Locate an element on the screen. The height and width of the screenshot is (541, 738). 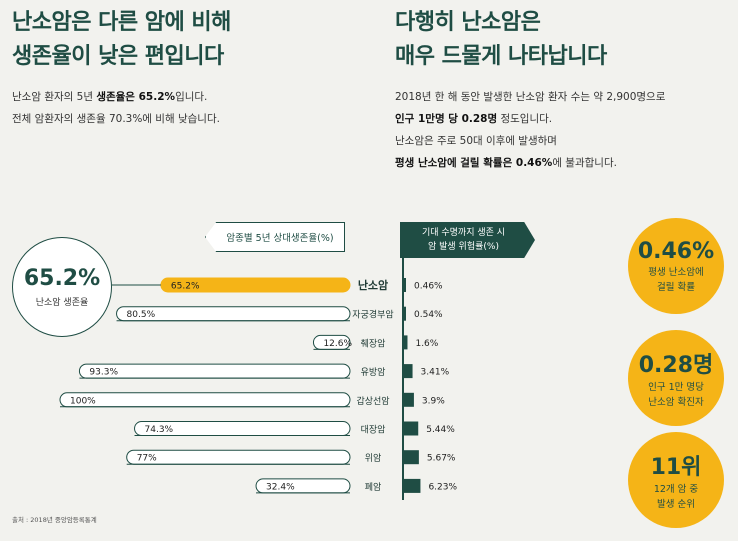
left-heading: 난소암은 다른 암에 비해 생존율이 낮은 편입니다 is located at coordinates (121, 40).